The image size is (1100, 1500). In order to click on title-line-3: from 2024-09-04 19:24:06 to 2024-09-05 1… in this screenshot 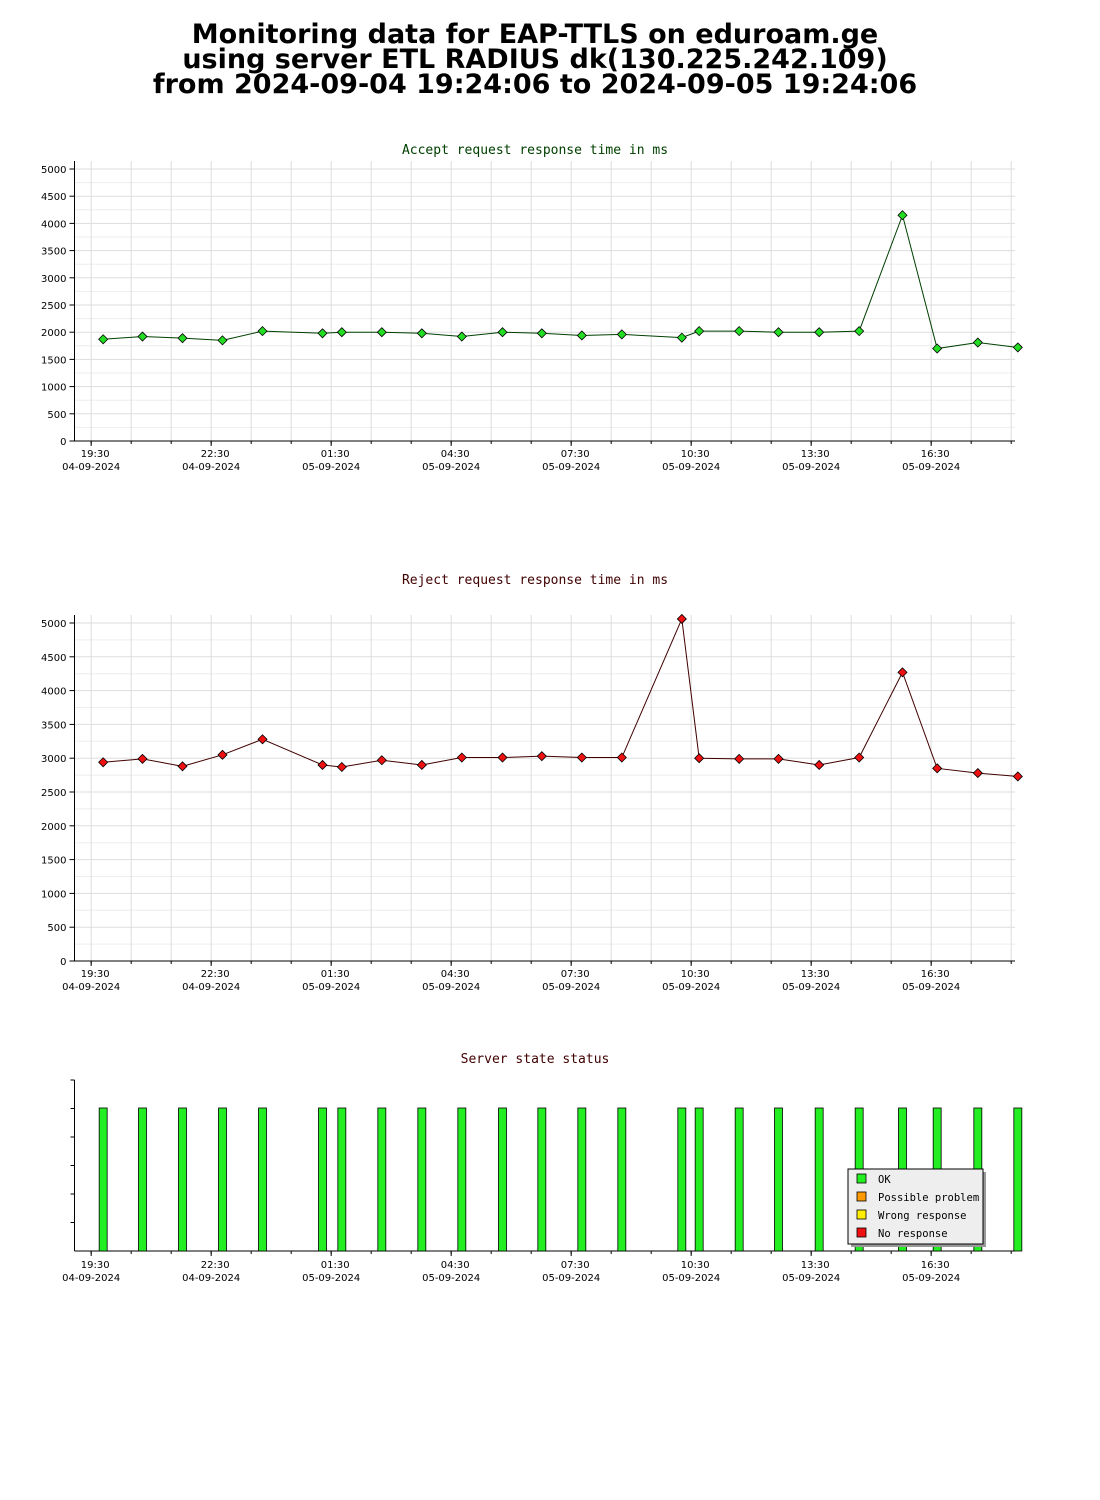, I will do `click(535, 84)`.